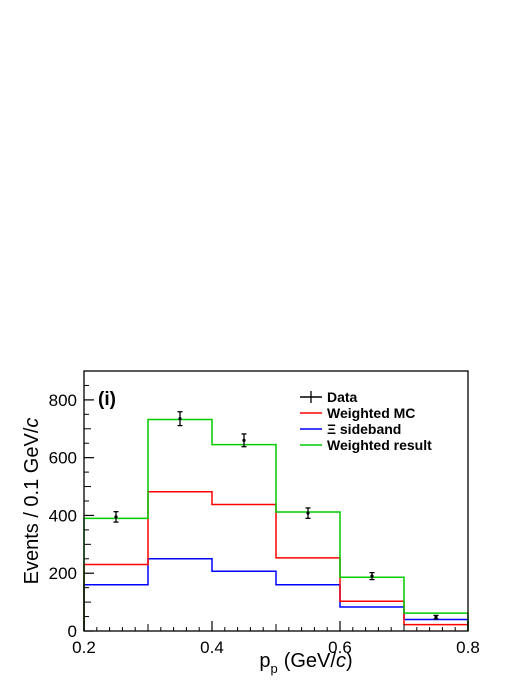 The width and height of the screenshot is (532, 688). I want to click on histogram-weighted-mc-step, so click(276, 561).